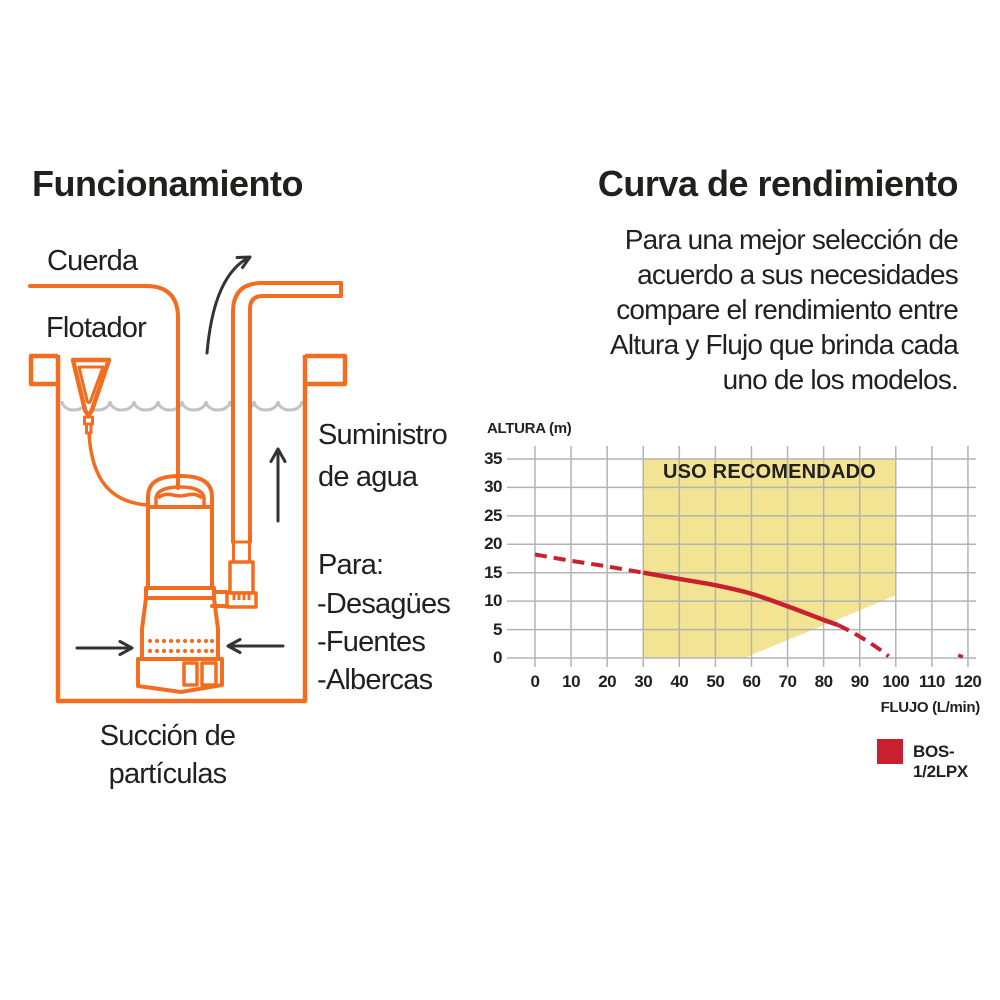 The height and width of the screenshot is (1000, 1000). What do you see at coordinates (92, 261) in the screenshot?
I see `rope-label: Cuerda` at bounding box center [92, 261].